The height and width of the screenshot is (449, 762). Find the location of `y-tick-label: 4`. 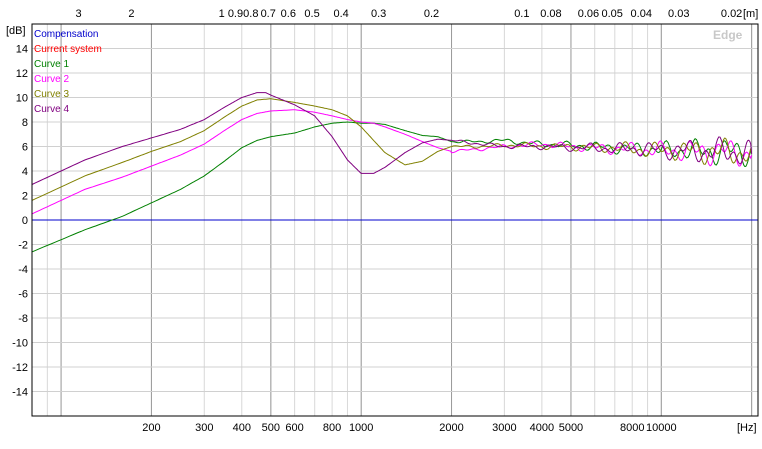

y-tick-label: 4 is located at coordinates (25, 172).